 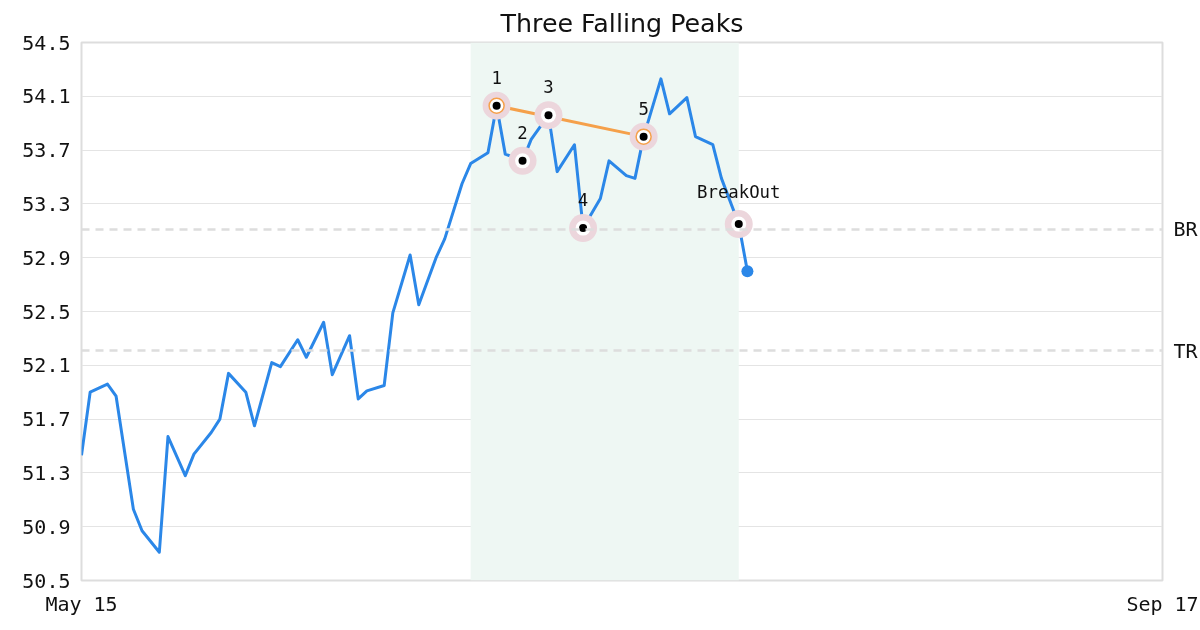 What do you see at coordinates (46, 365) in the screenshot?
I see `y-tick-label: 52.1` at bounding box center [46, 365].